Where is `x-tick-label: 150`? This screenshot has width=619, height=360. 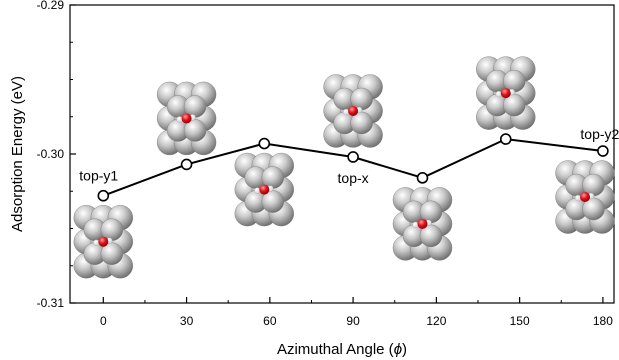
x-tick-label: 150 is located at coordinates (520, 321).